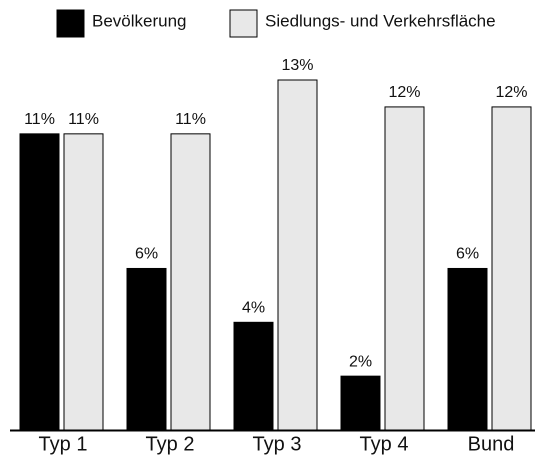 The height and width of the screenshot is (460, 535). I want to click on x-tick-label: Typ 3, so click(277, 444).